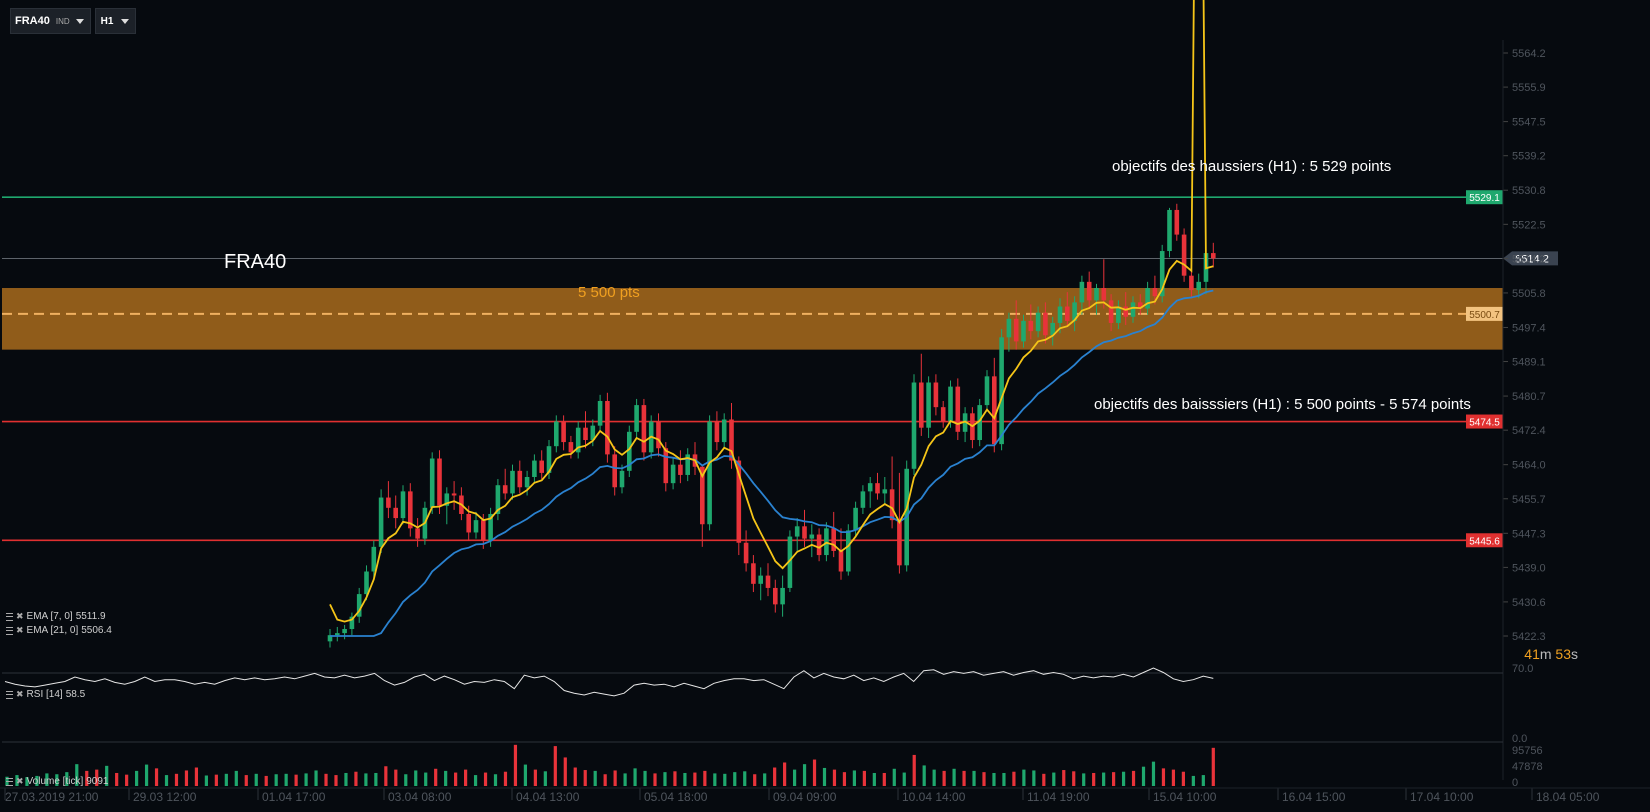 This screenshot has width=1650, height=812. I want to click on symbol-select: FRA40 IND, so click(50, 21).